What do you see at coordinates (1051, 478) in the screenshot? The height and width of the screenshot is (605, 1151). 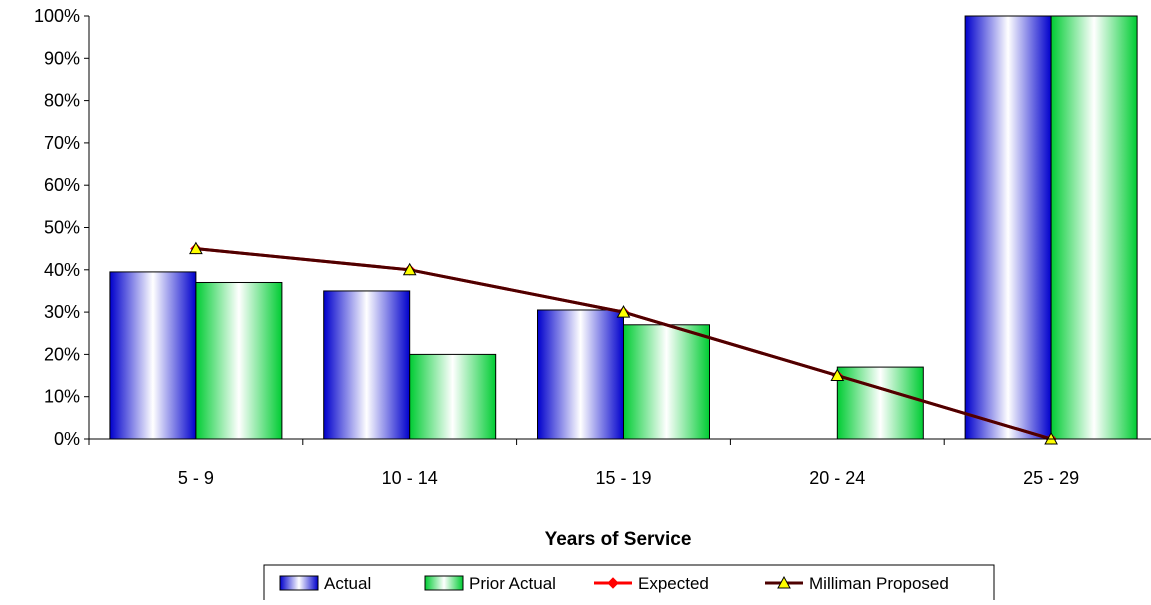 I see `x-tick-label-4: 25 - 29` at bounding box center [1051, 478].